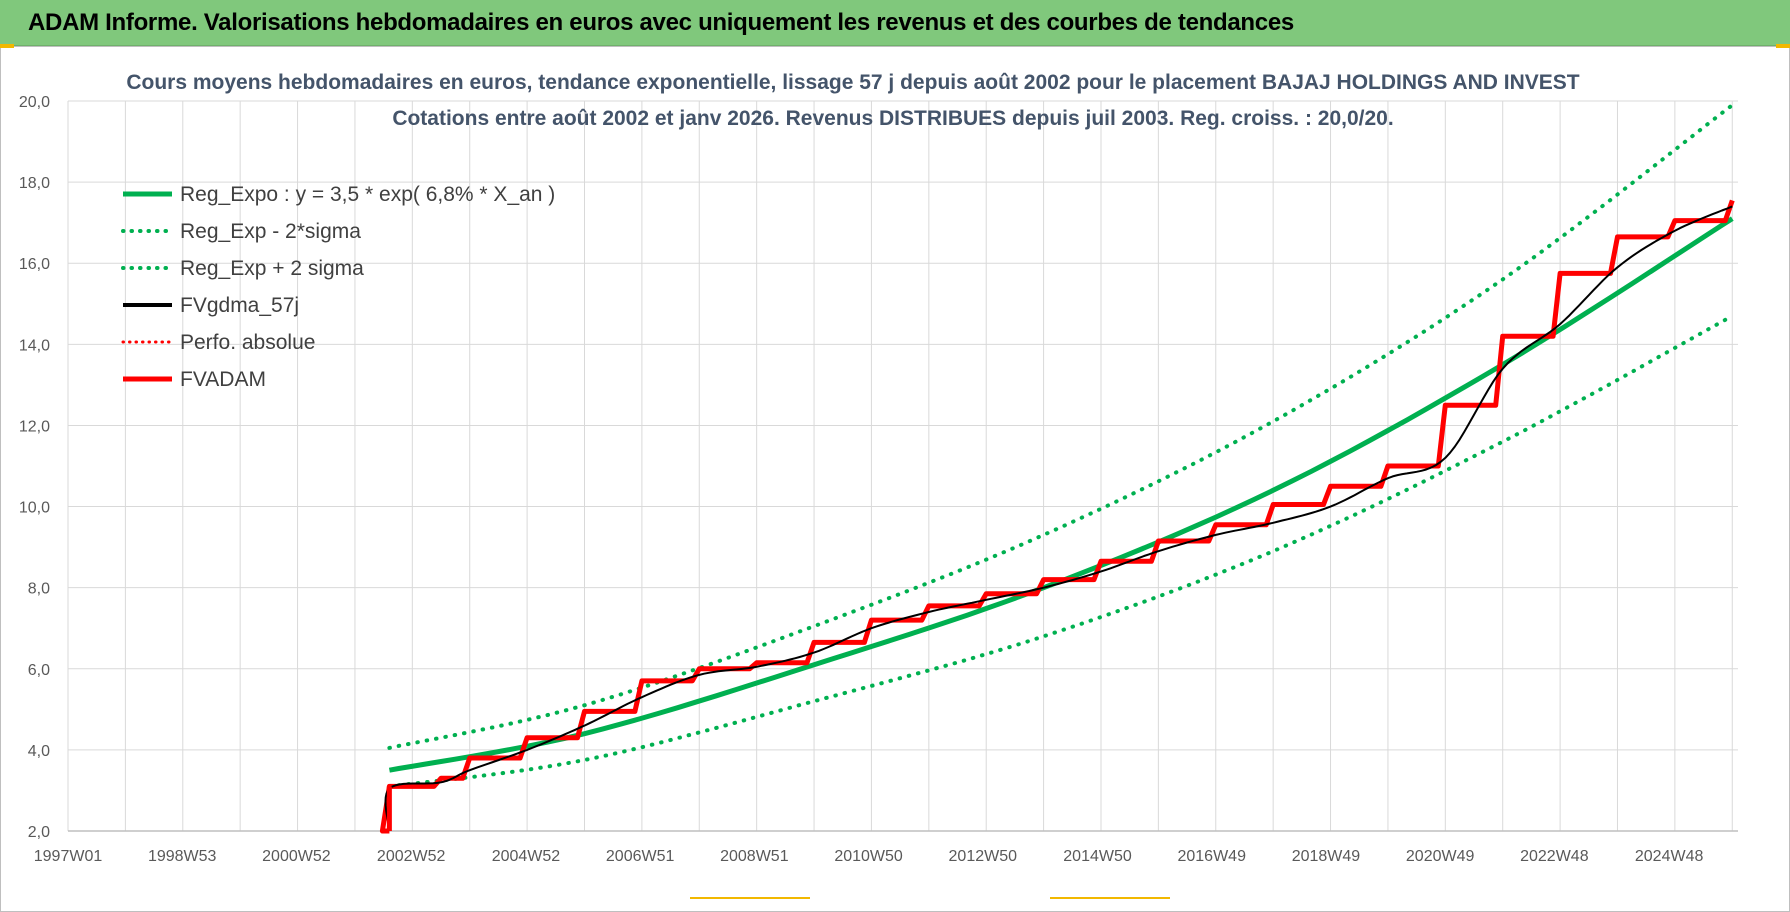 This screenshot has width=1790, height=912. Describe the element at coordinates (411, 856) in the screenshot. I see `x-tick-label: 2002W52` at that location.